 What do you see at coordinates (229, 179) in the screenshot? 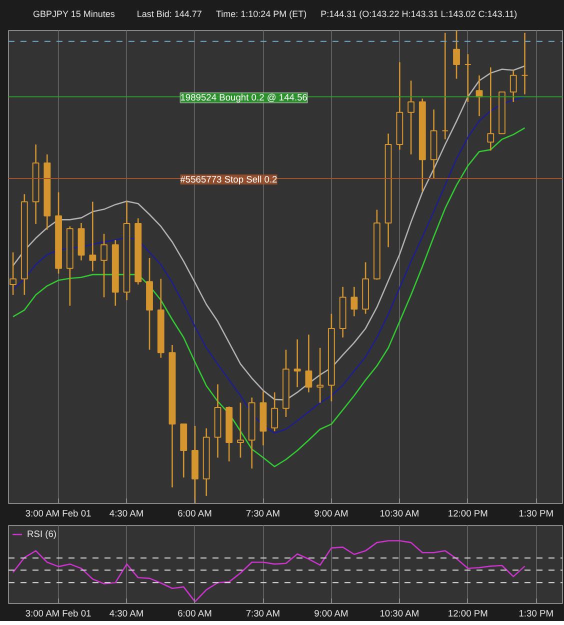
I see `ref-line-label: #5565773 Stop Sell 0.2` at bounding box center [229, 179].